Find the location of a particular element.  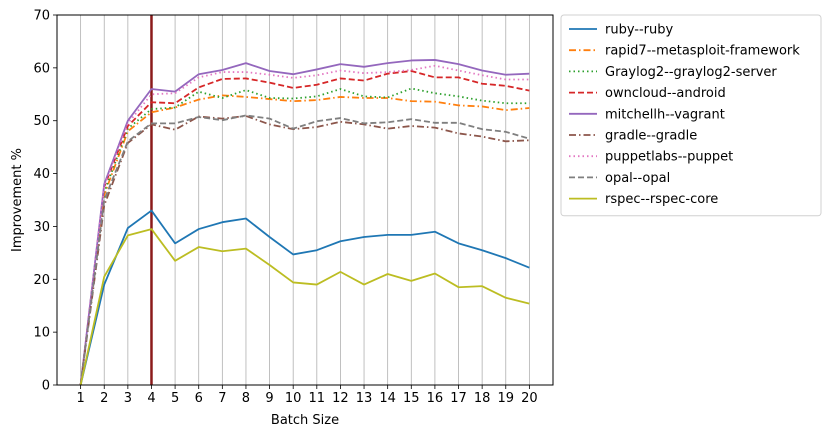

y-axis-ticks: 0 10 20 30 40 50 60 70 is located at coordinates (45, 201).